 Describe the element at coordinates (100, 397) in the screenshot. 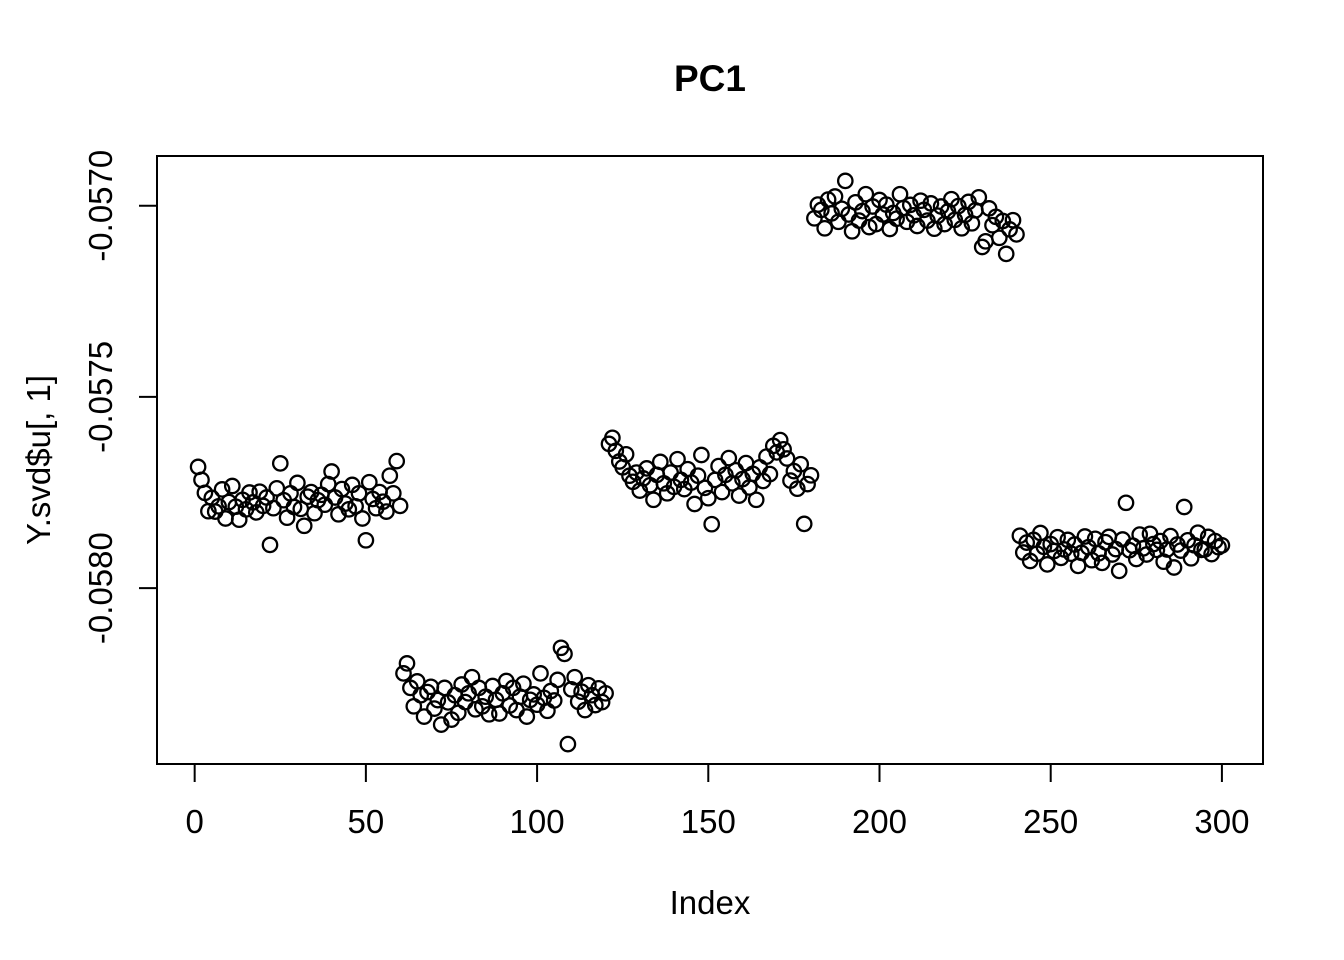

I see `y-tick-label: -0.0575` at that location.